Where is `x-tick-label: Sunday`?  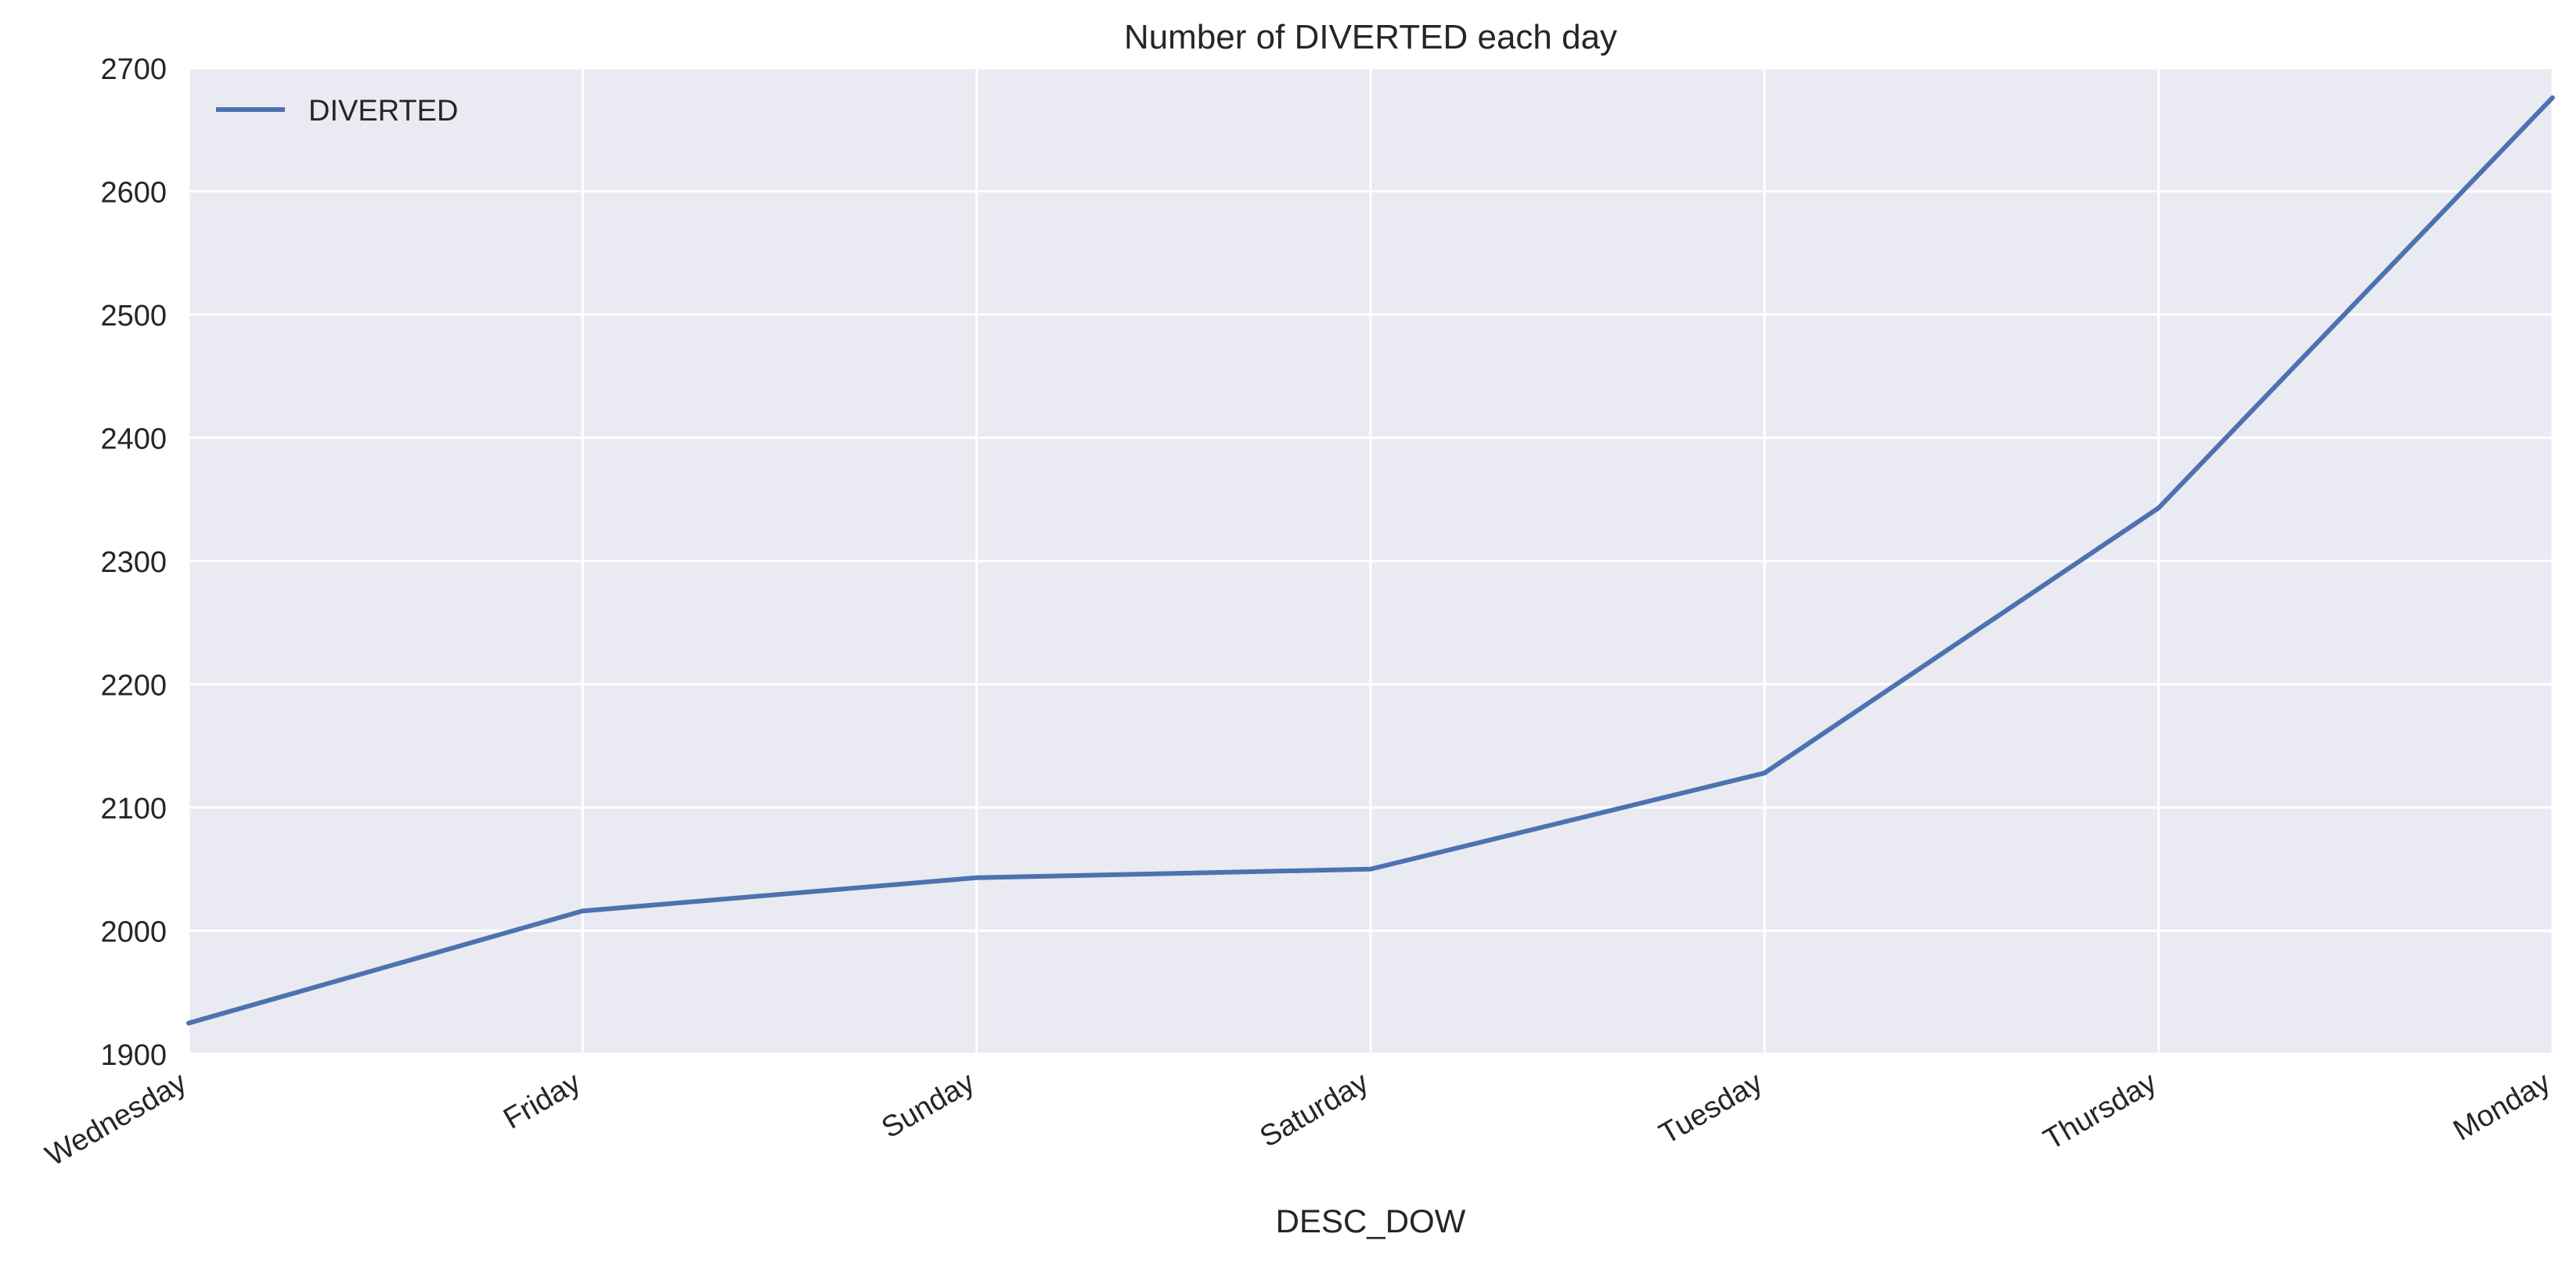
x-tick-label: Sunday is located at coordinates (929, 1105).